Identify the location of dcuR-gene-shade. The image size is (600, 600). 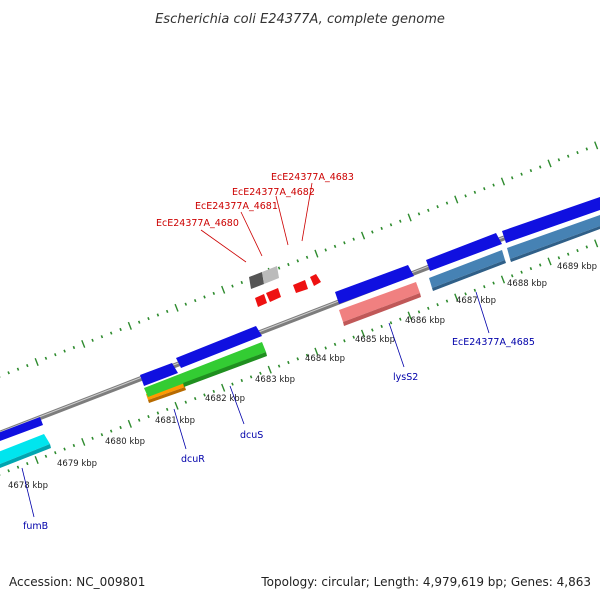
(167, 395).